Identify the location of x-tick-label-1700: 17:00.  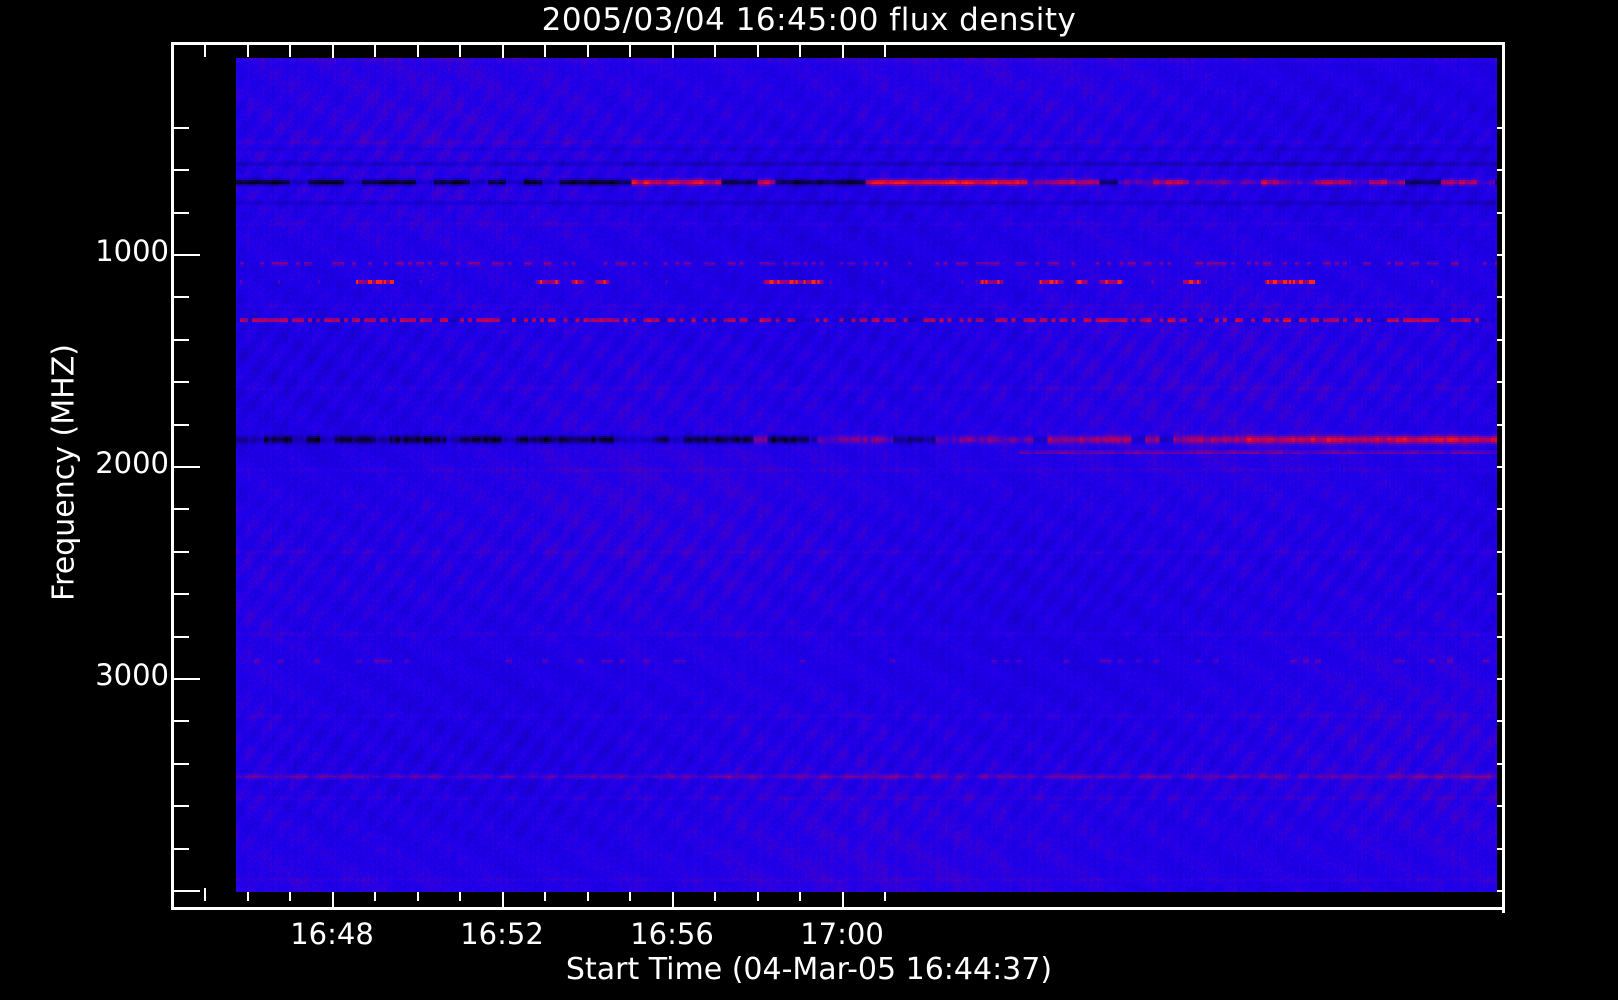
(842, 934).